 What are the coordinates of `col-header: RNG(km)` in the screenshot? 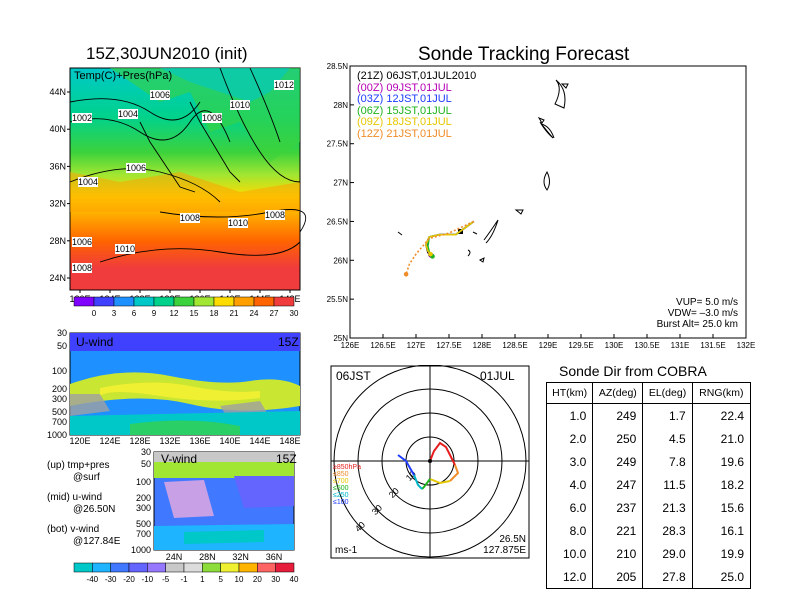 It's located at (721, 393).